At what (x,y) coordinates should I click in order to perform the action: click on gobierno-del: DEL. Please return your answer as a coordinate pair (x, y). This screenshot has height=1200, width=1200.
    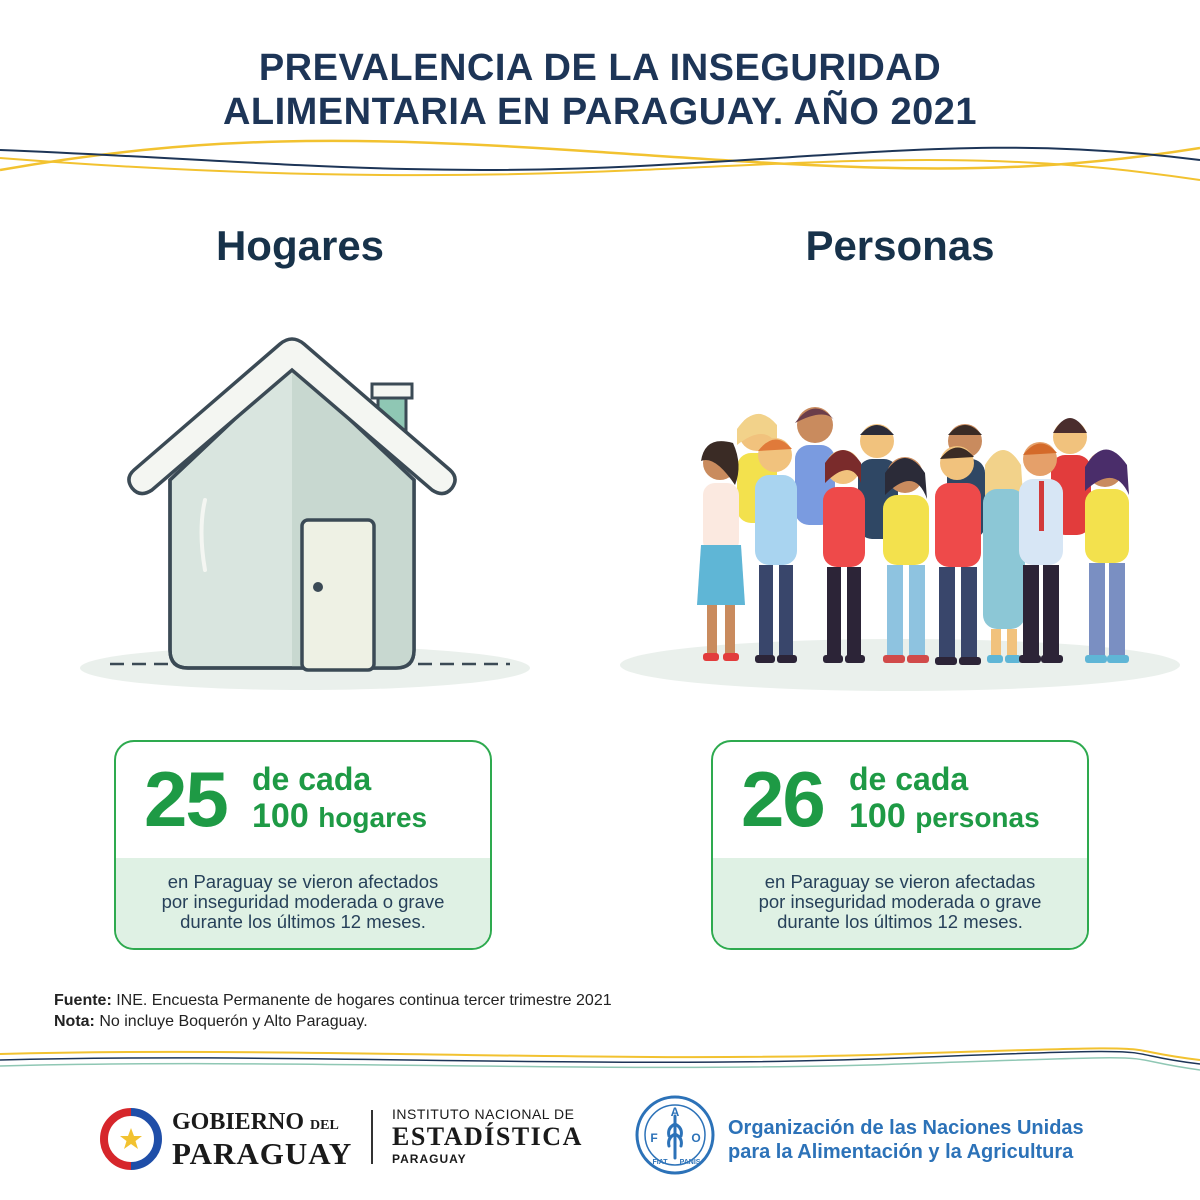
    Looking at the image, I should click on (324, 1125).